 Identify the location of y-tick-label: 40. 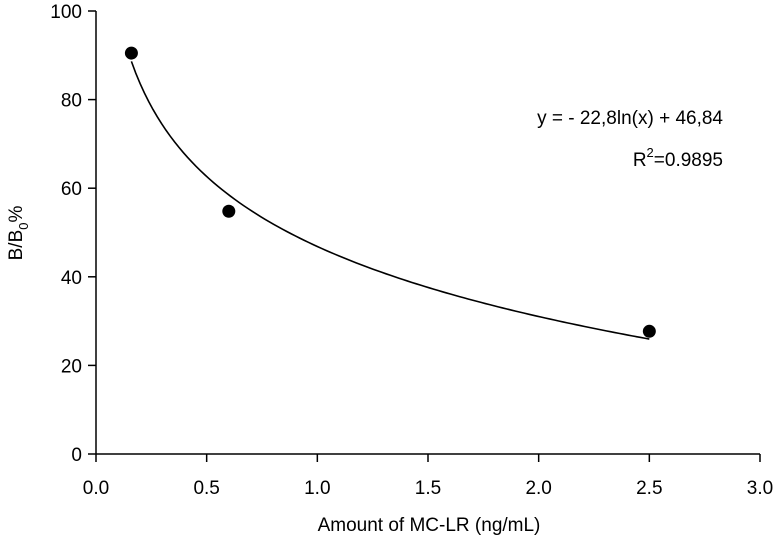
(71, 278).